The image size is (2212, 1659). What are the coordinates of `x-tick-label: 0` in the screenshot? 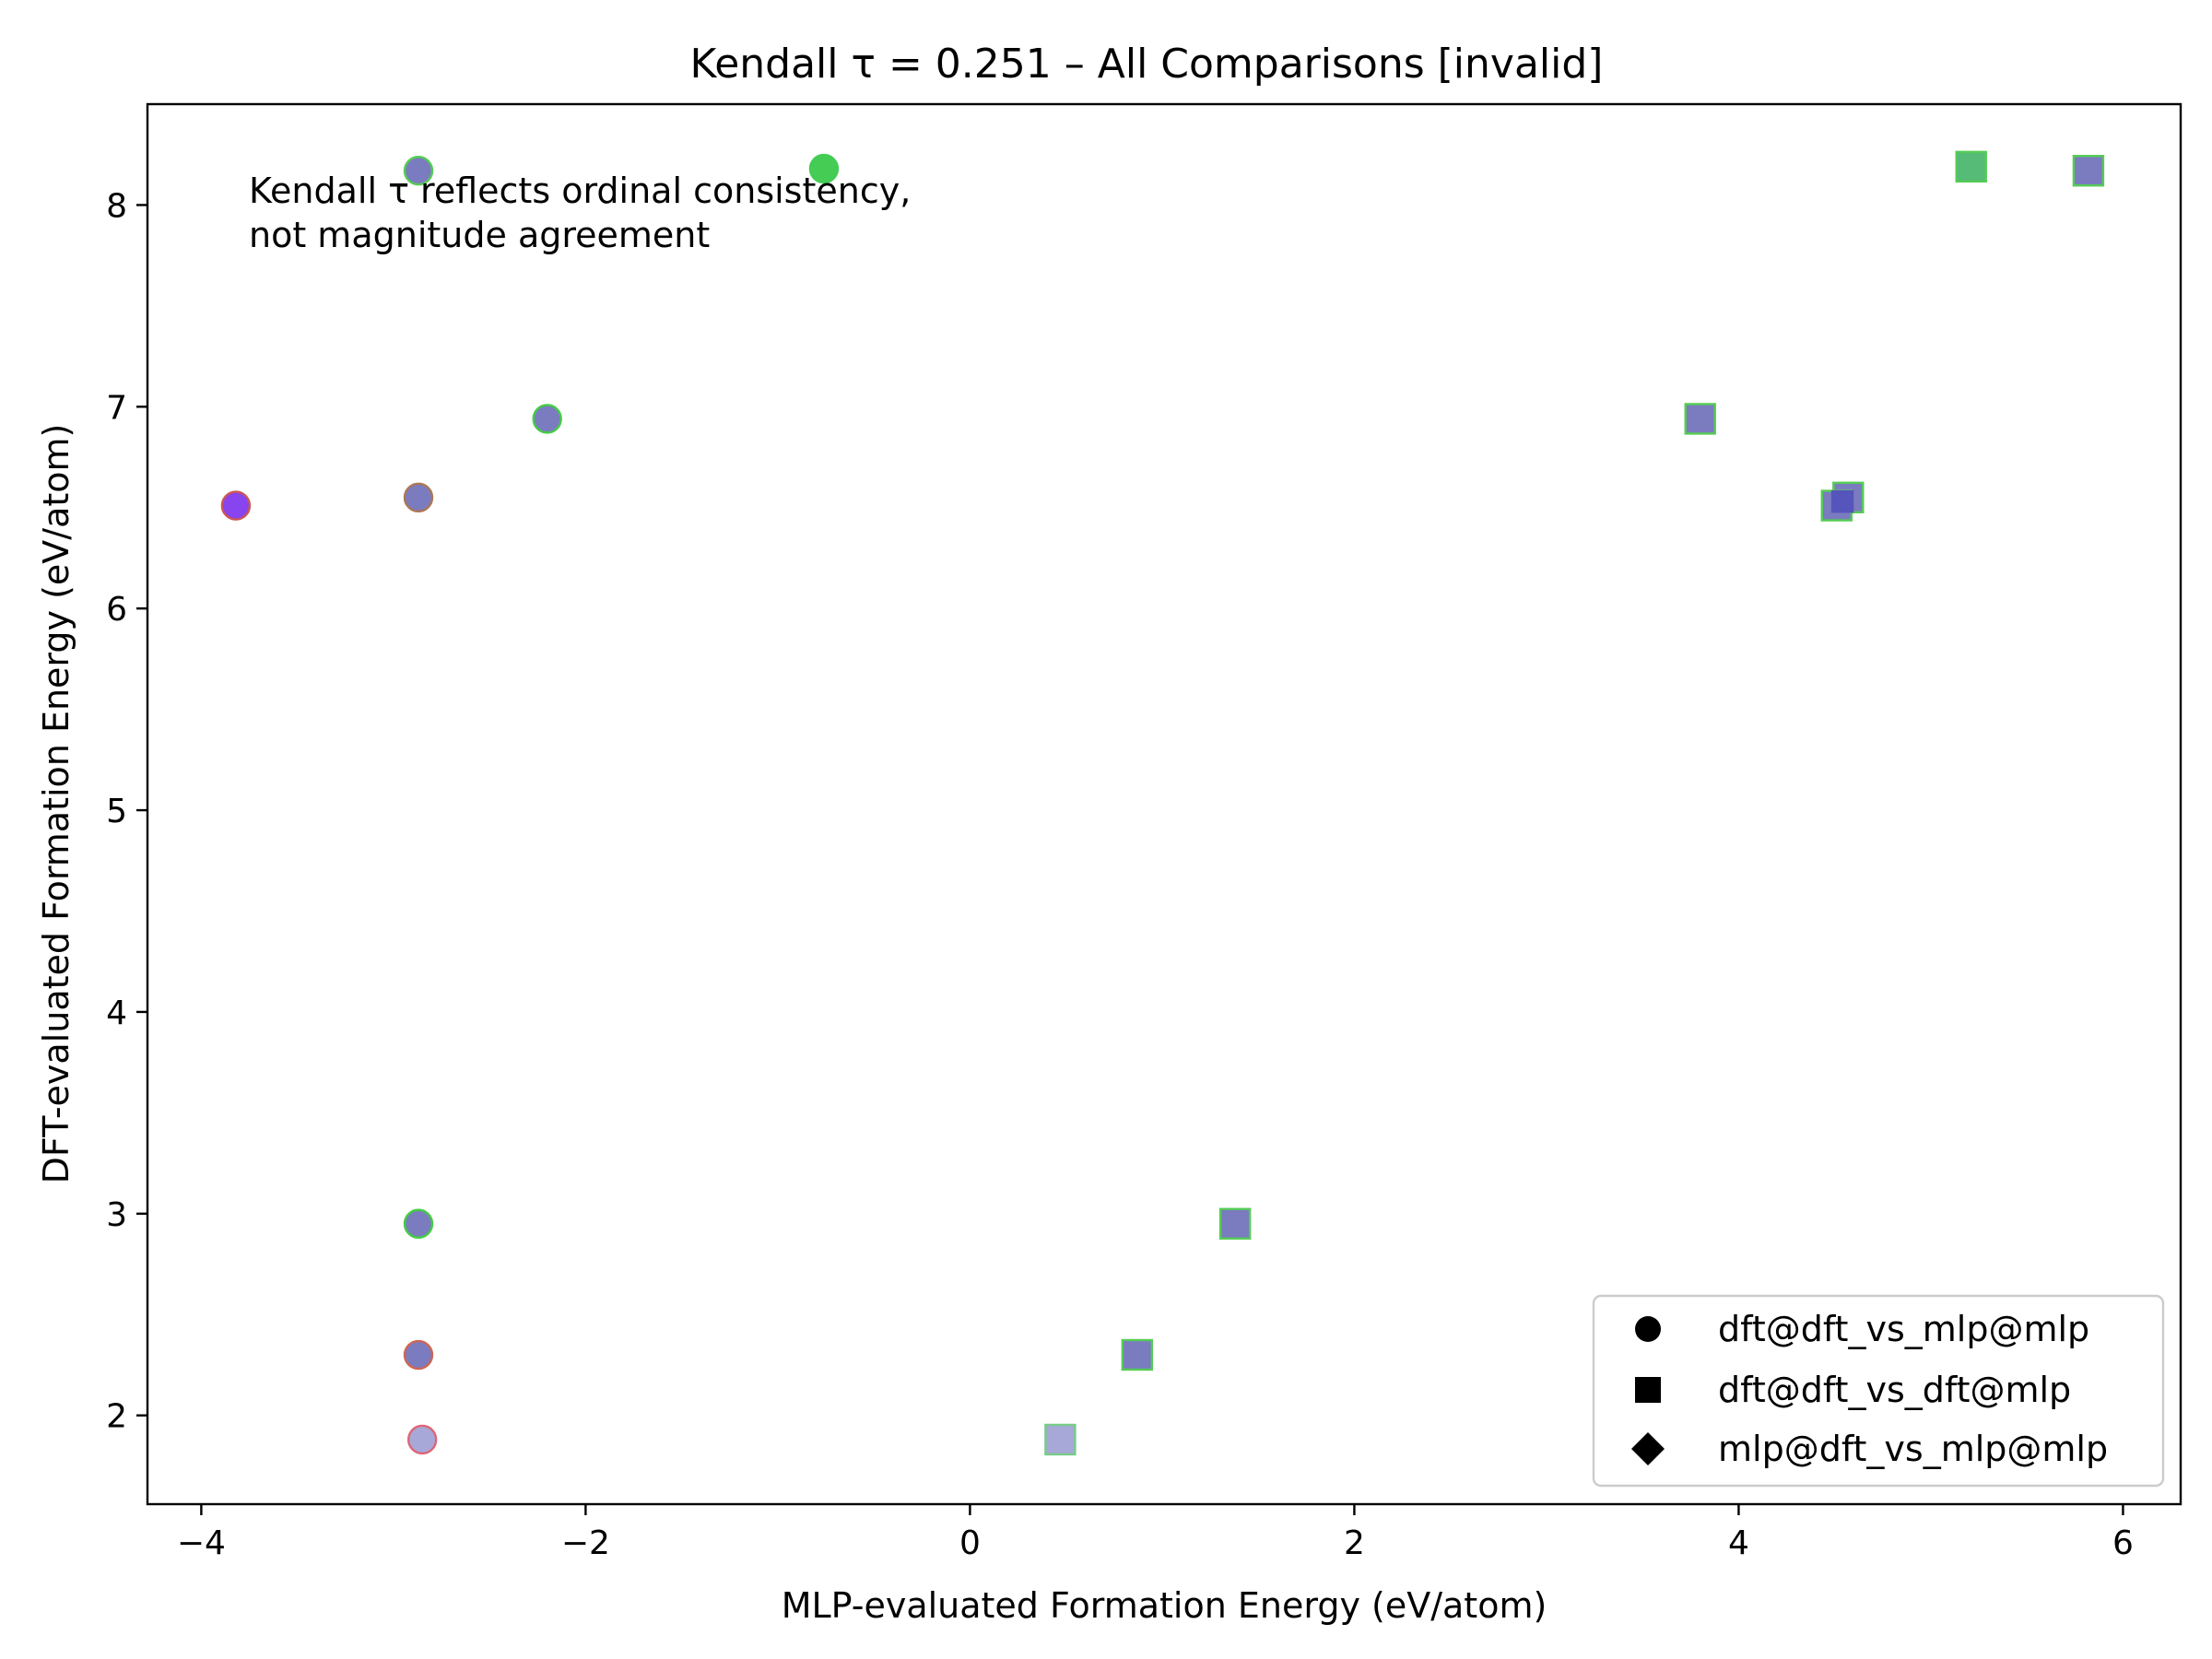 It's located at (970, 1543).